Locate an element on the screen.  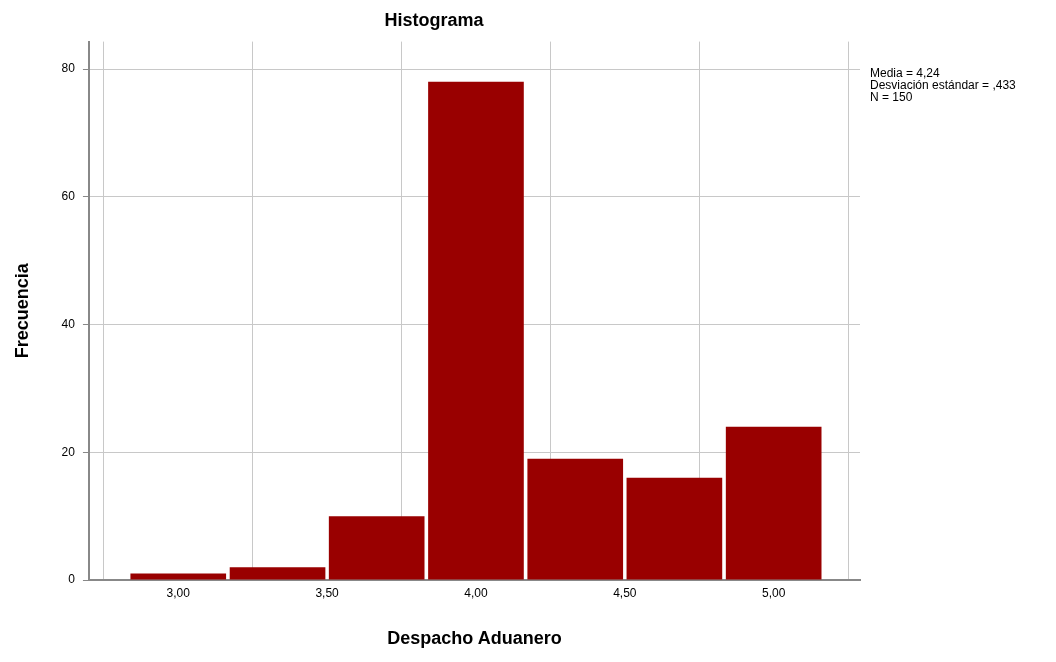
y-tick-label: 20 is located at coordinates (68, 451).